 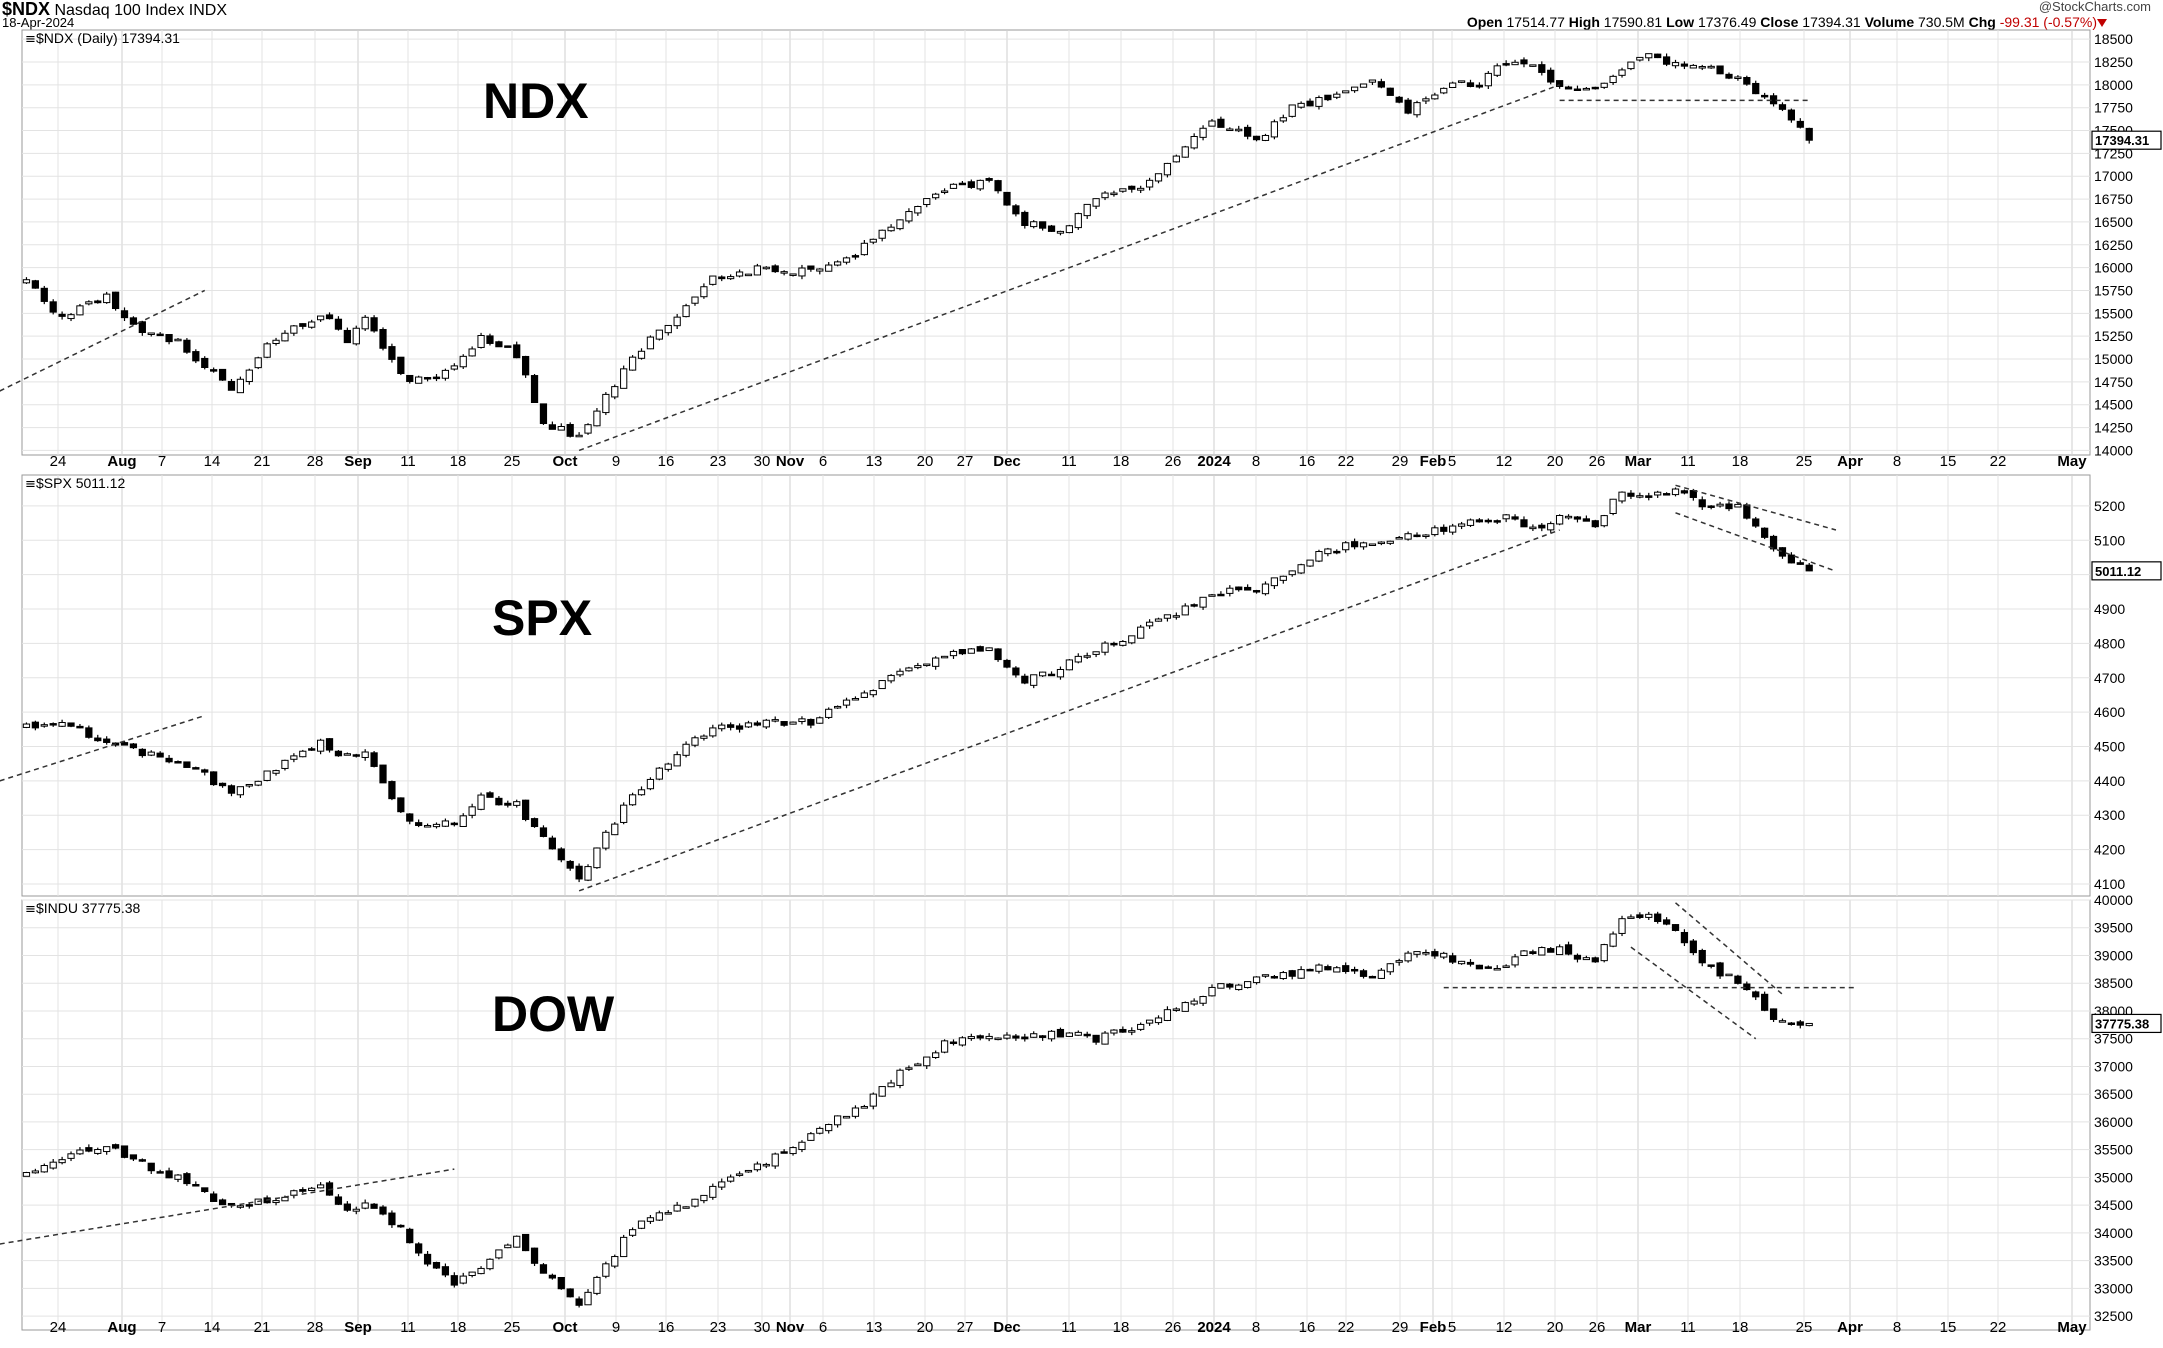 I want to click on trendline, so click(x=1756, y=507).